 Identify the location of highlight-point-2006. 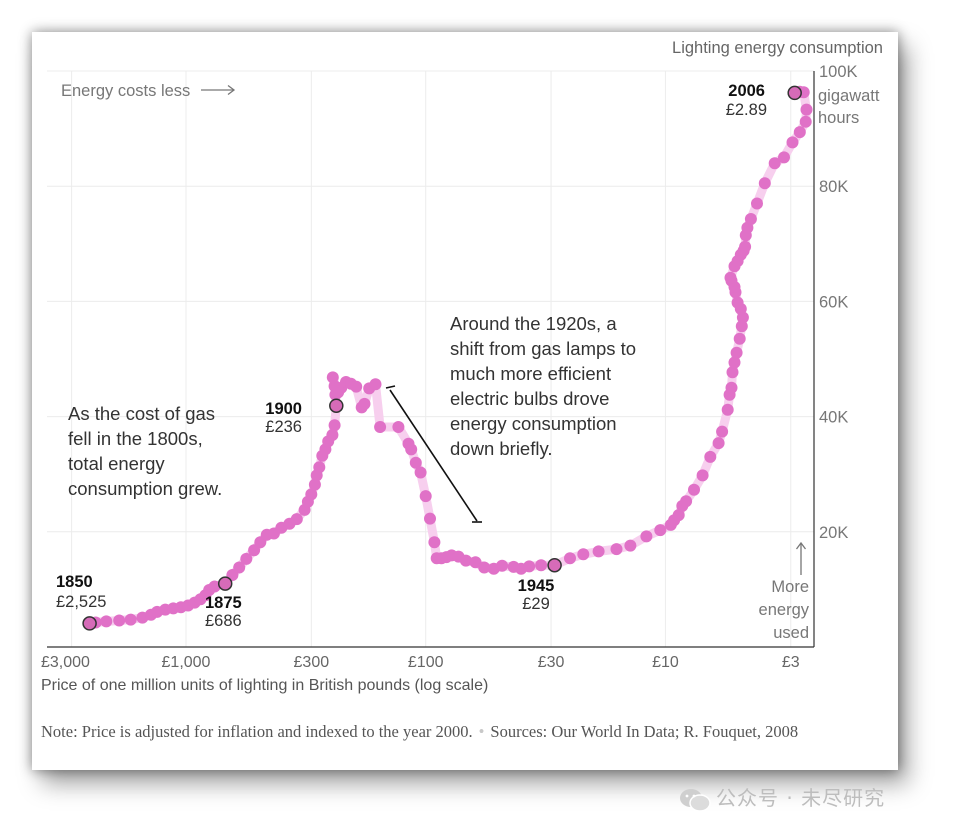
(794, 93).